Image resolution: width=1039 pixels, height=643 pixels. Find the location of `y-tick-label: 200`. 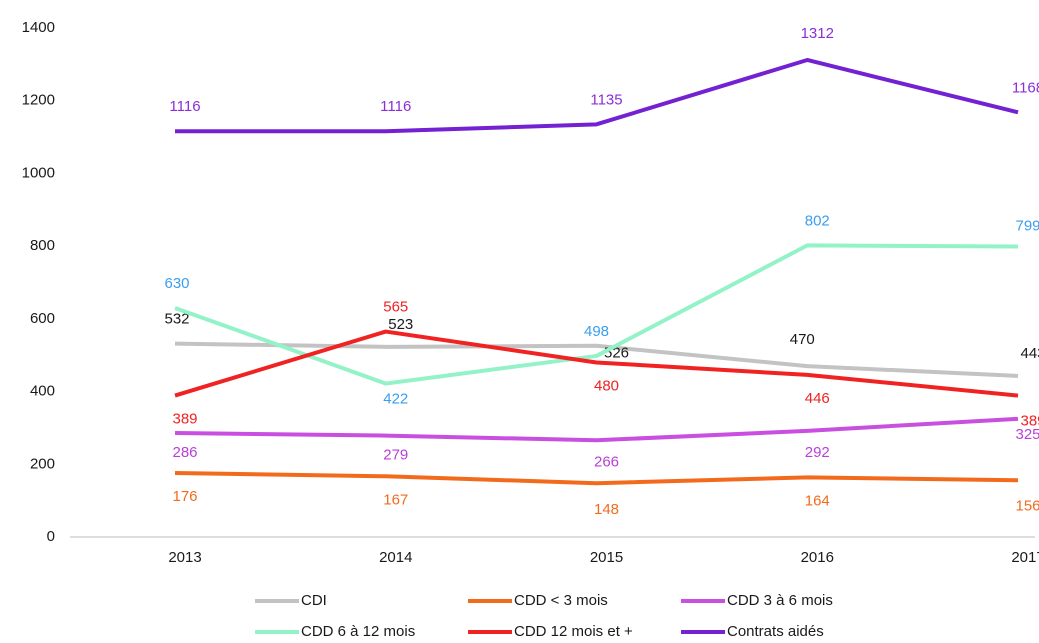

y-tick-label: 200 is located at coordinates (42, 463).